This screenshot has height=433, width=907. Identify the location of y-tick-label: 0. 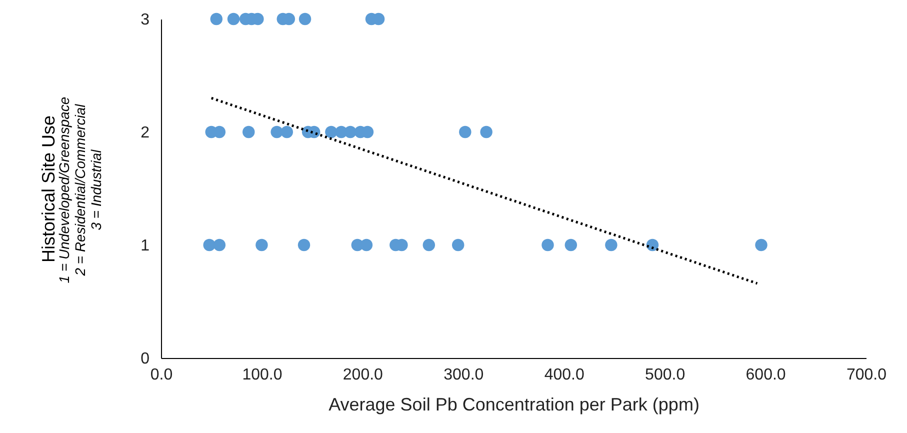
(145, 359).